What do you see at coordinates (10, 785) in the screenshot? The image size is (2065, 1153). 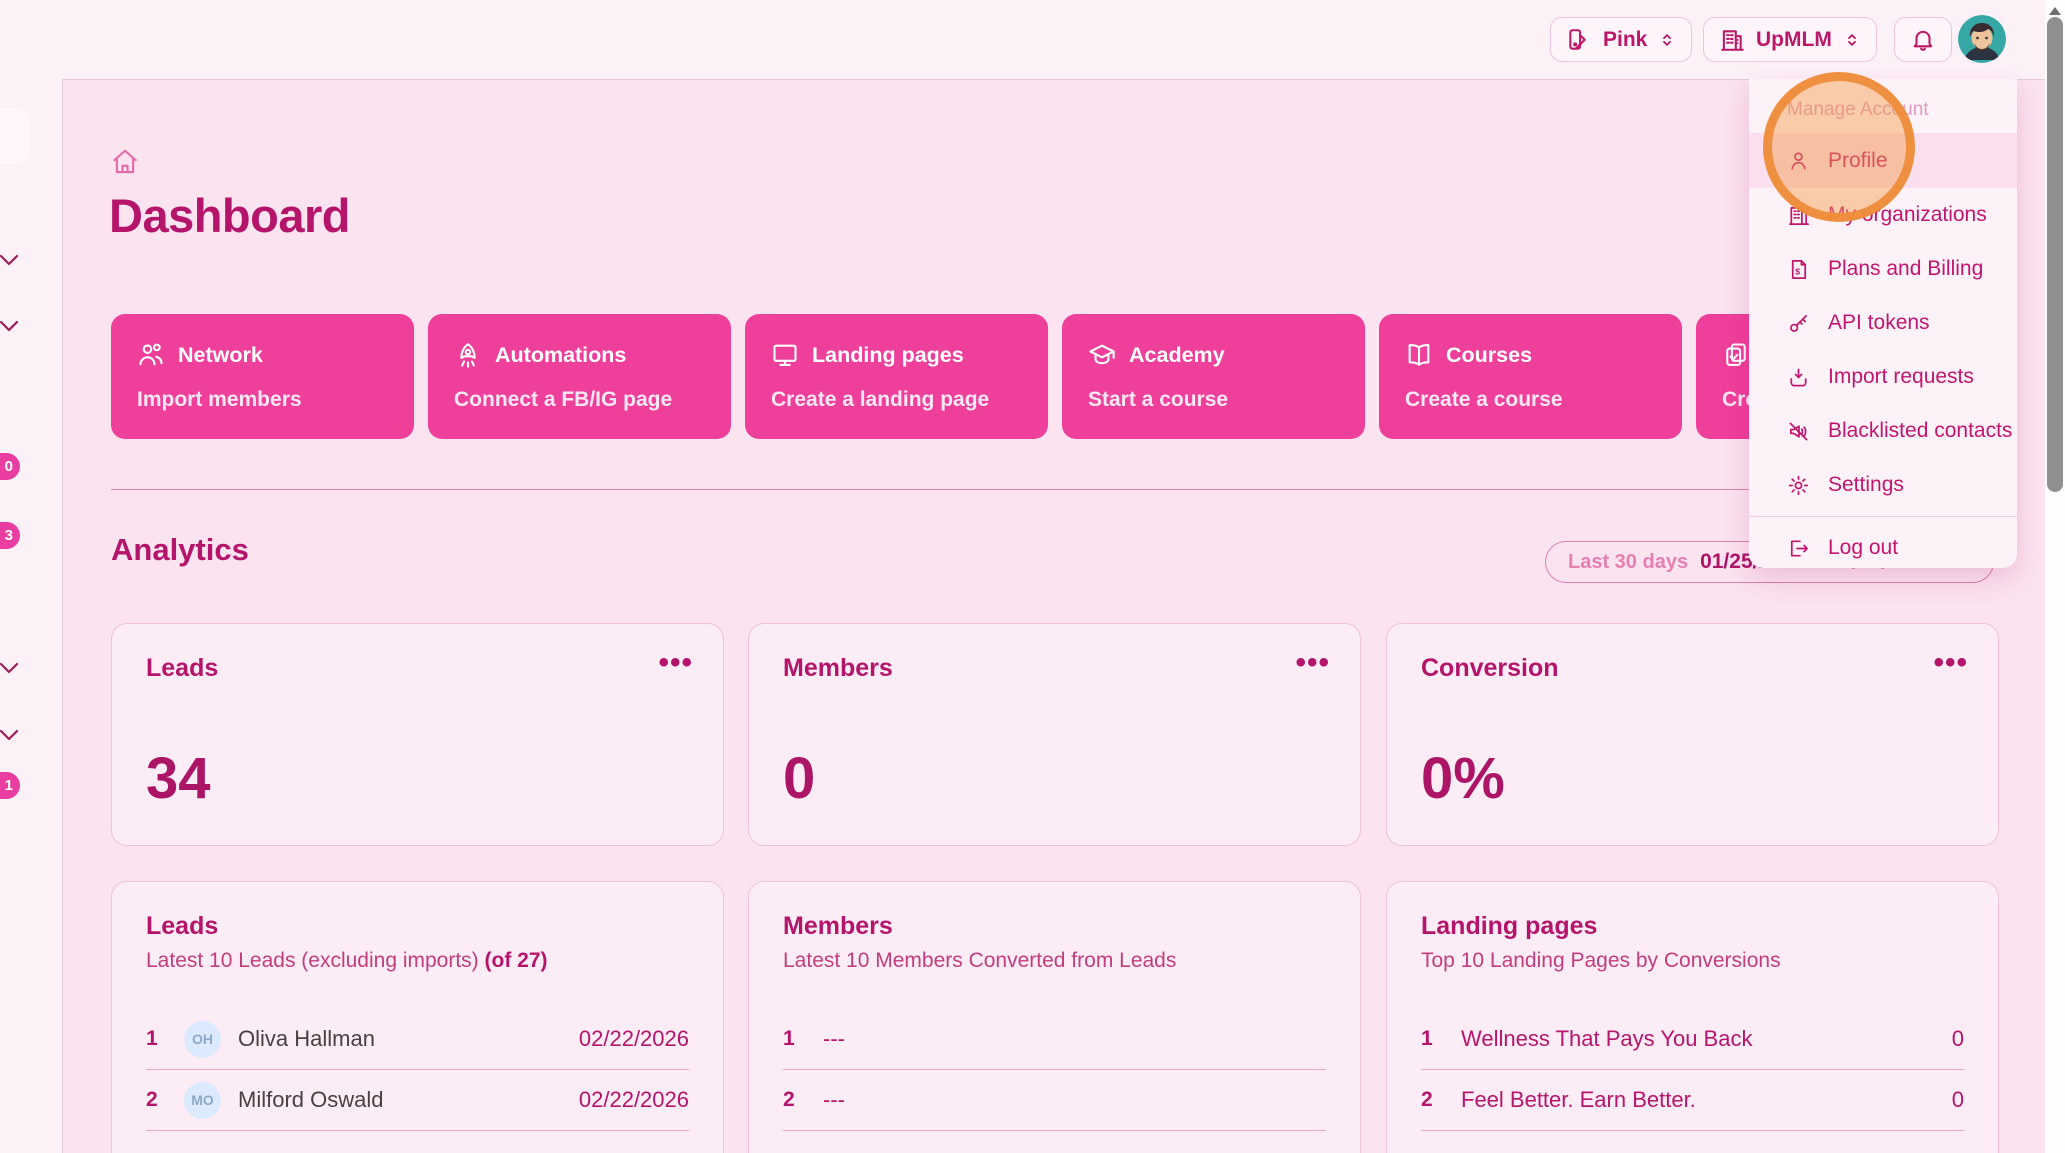 I see `sidebar-count-badge: 1` at bounding box center [10, 785].